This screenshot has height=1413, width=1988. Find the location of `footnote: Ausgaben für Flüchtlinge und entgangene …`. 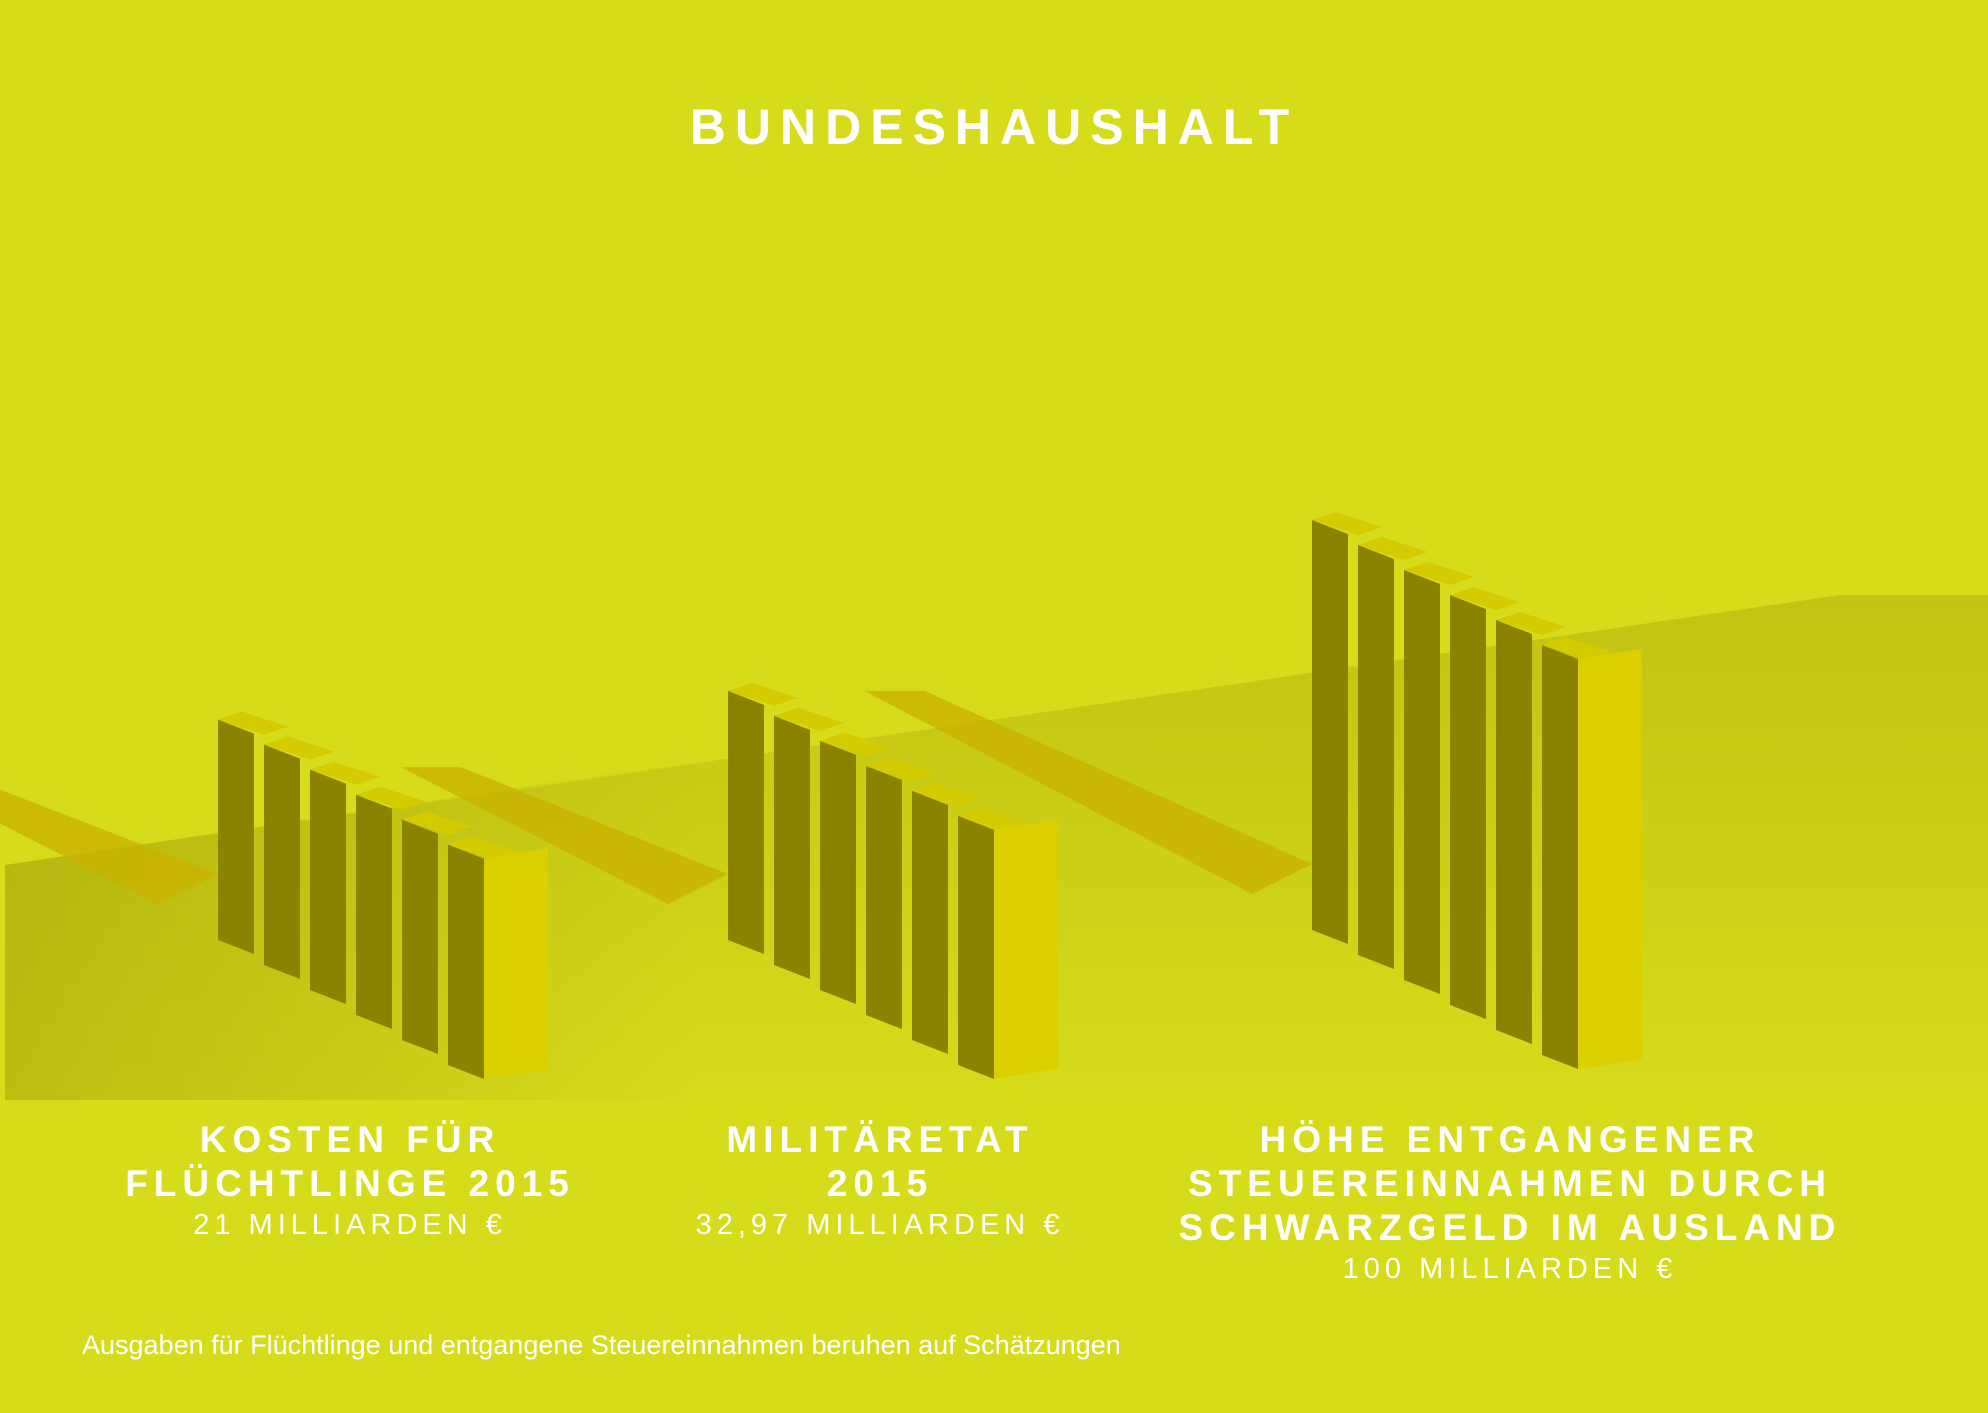

footnote: Ausgaben für Flüchtlinge und entgangene … is located at coordinates (601, 1345).